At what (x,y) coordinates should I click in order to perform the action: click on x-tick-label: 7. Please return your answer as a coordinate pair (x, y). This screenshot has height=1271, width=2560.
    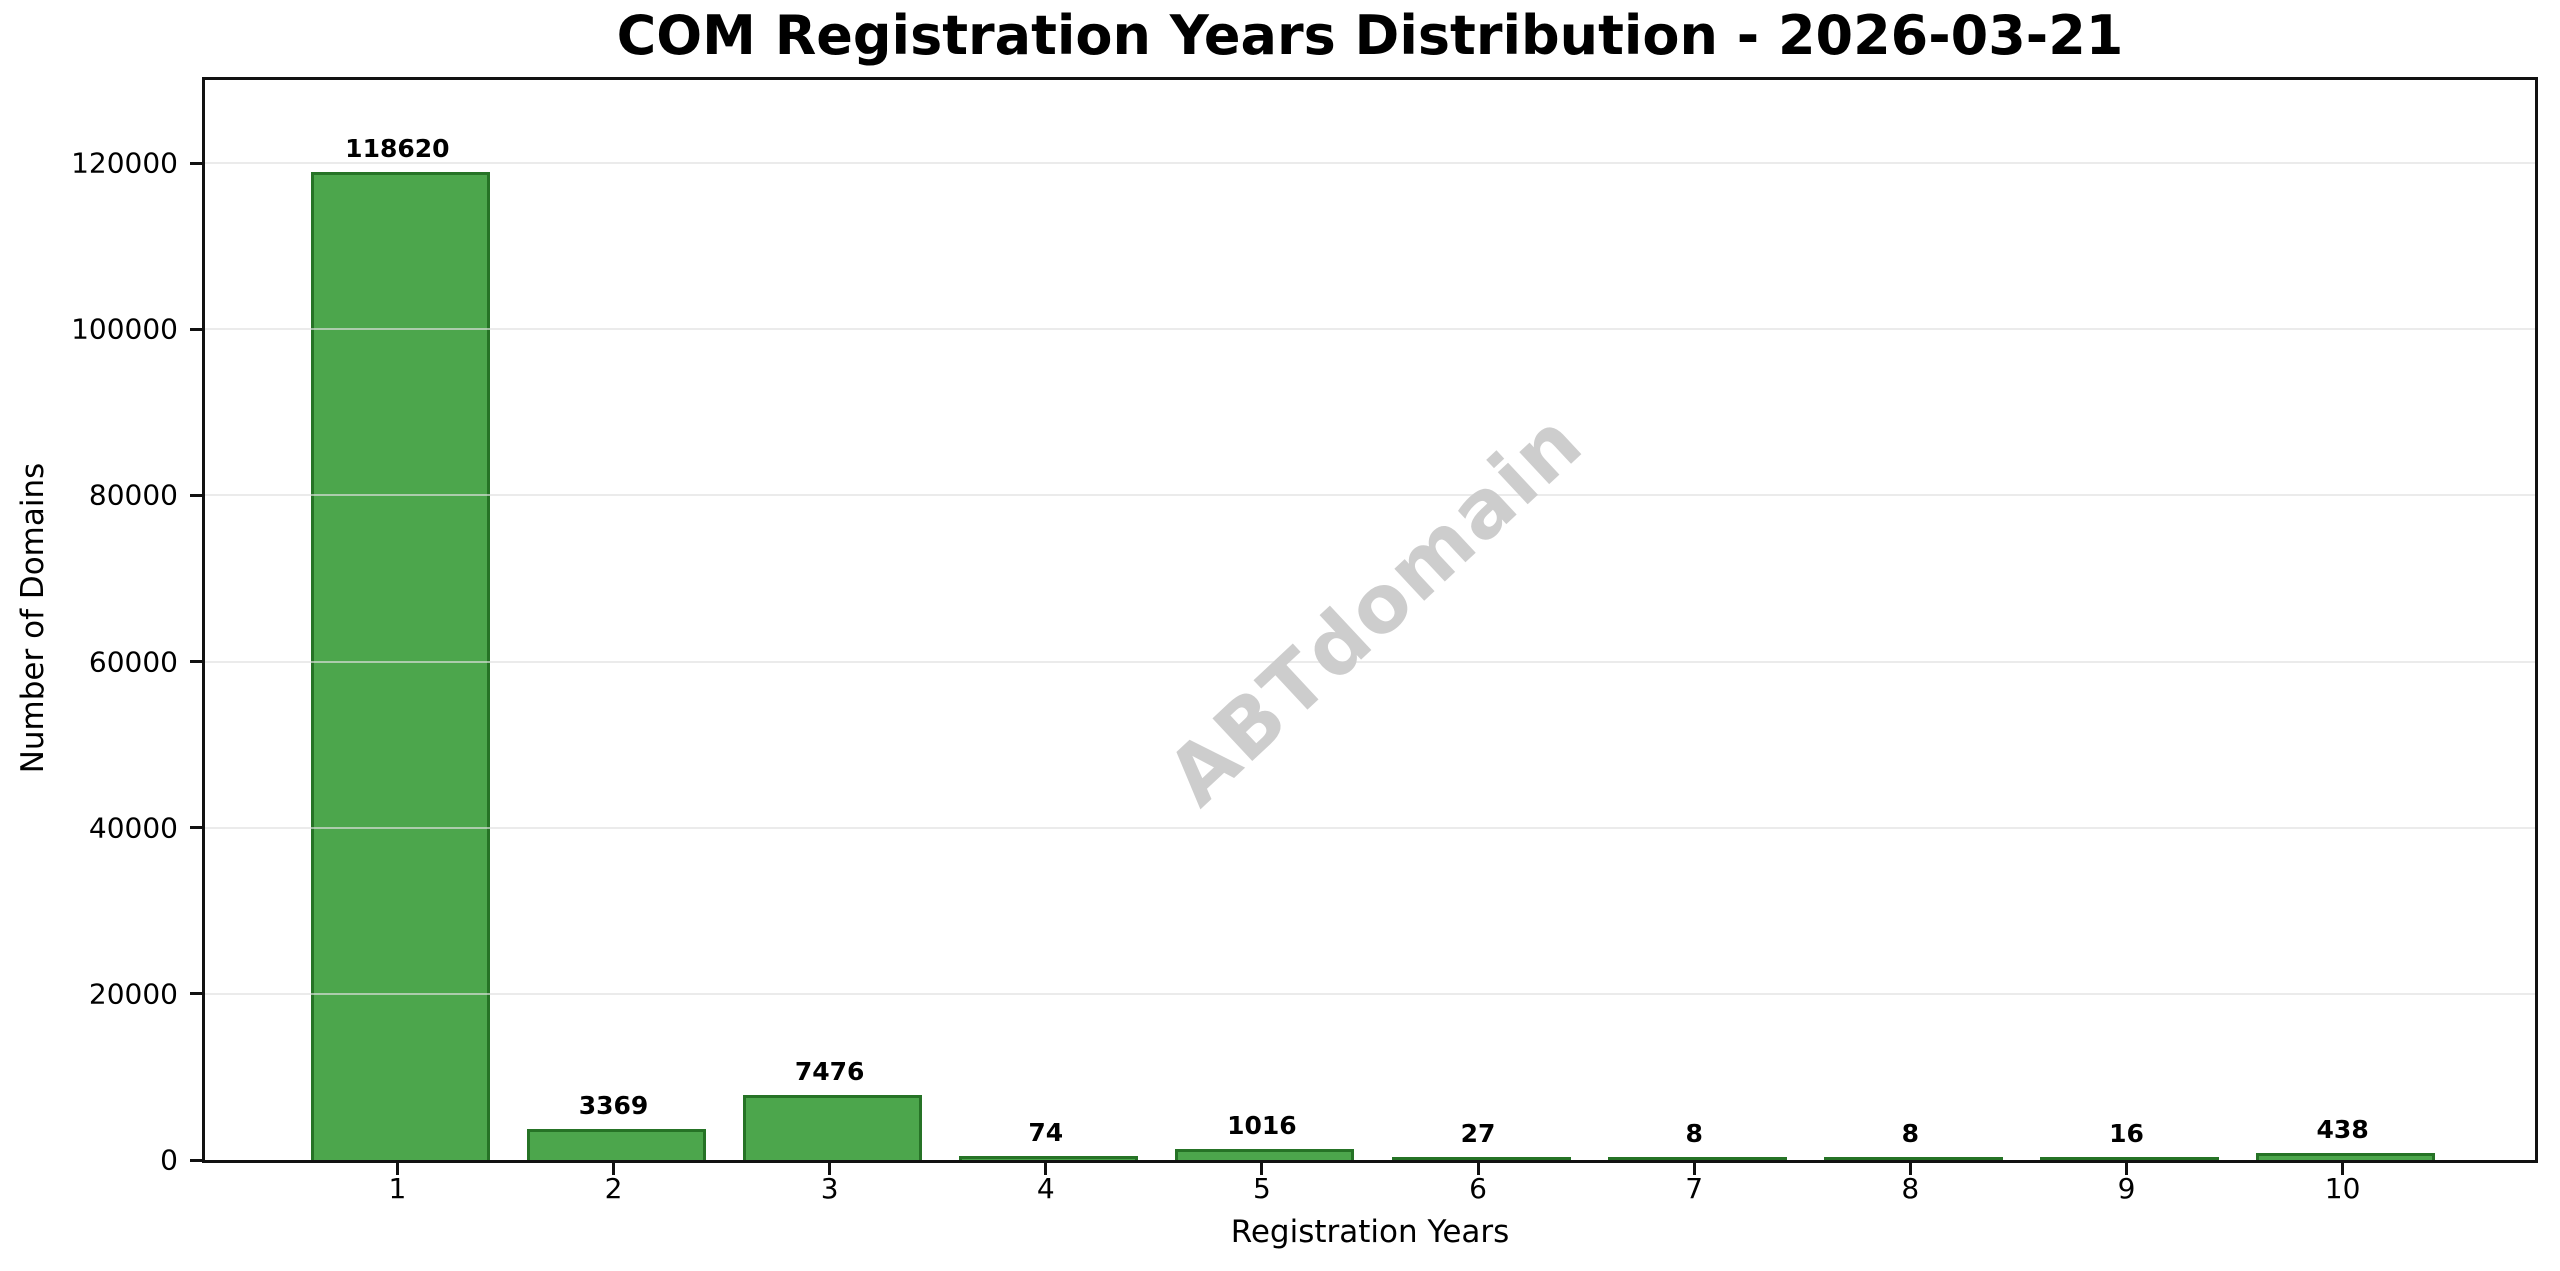
    Looking at the image, I should click on (1694, 1188).